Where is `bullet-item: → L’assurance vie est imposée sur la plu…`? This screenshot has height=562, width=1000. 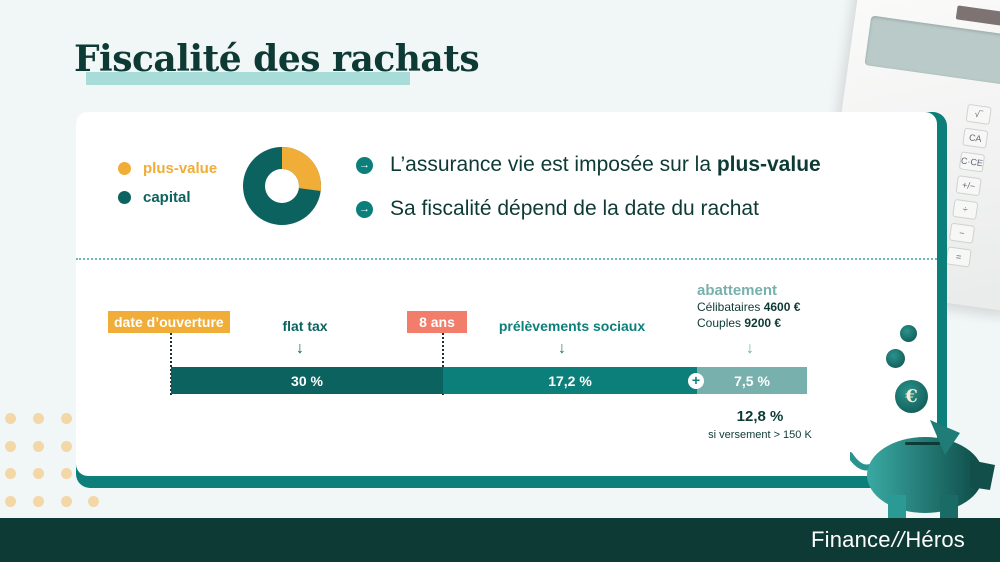 bullet-item: → L’assurance vie est imposée sur la plu… is located at coordinates (588, 165).